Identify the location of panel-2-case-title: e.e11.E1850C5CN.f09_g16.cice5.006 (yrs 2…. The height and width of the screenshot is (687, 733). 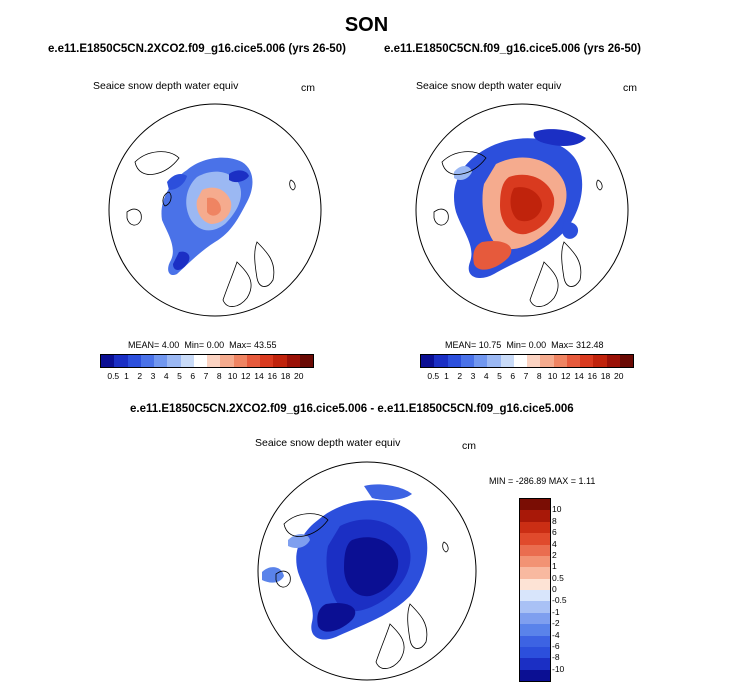
(513, 49).